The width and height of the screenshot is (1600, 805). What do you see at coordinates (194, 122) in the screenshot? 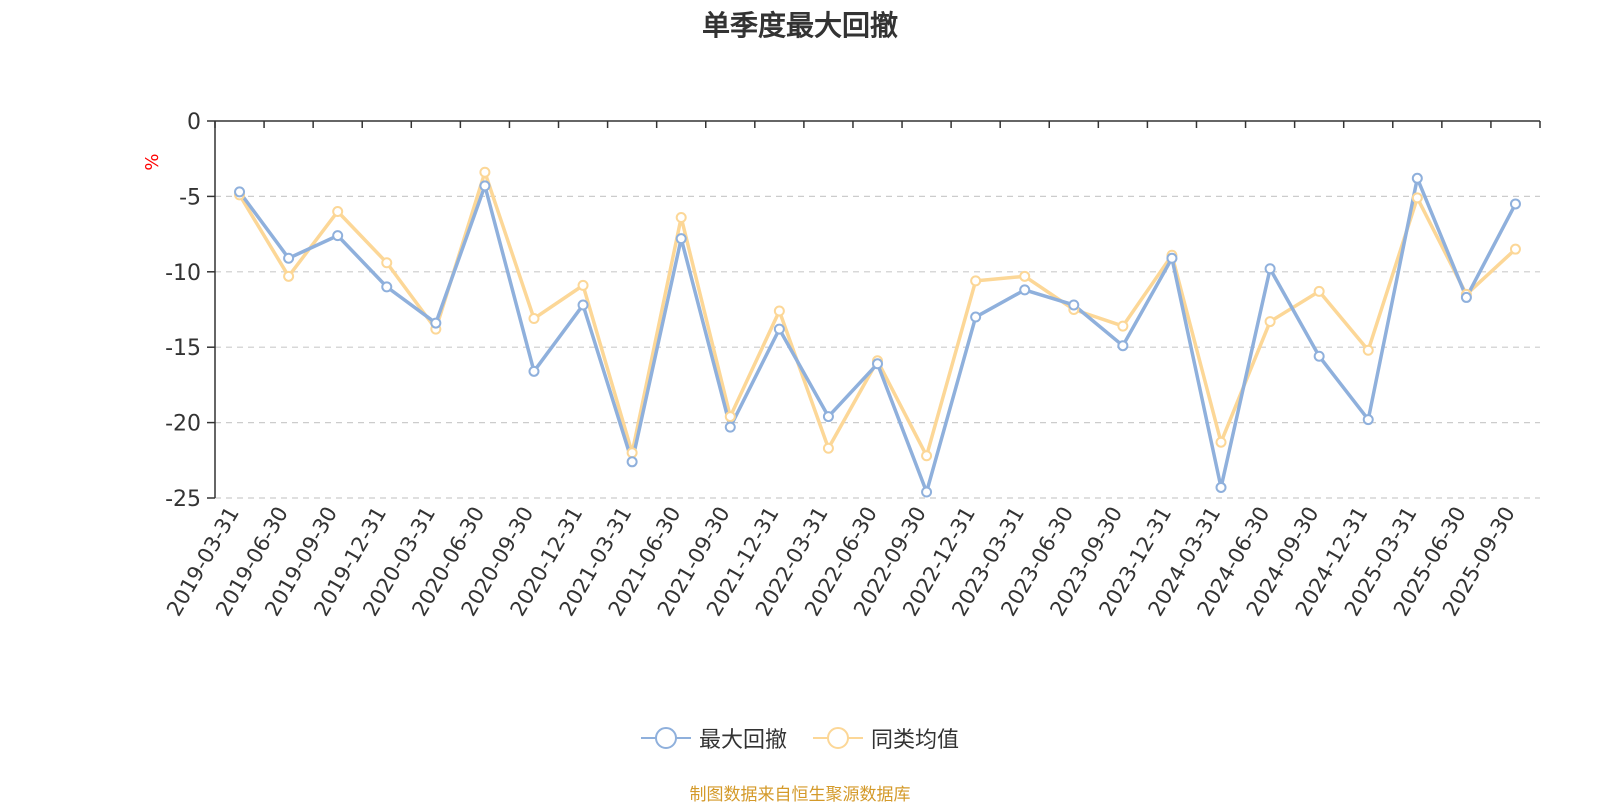
I see `y-tick-label: 0` at bounding box center [194, 122].